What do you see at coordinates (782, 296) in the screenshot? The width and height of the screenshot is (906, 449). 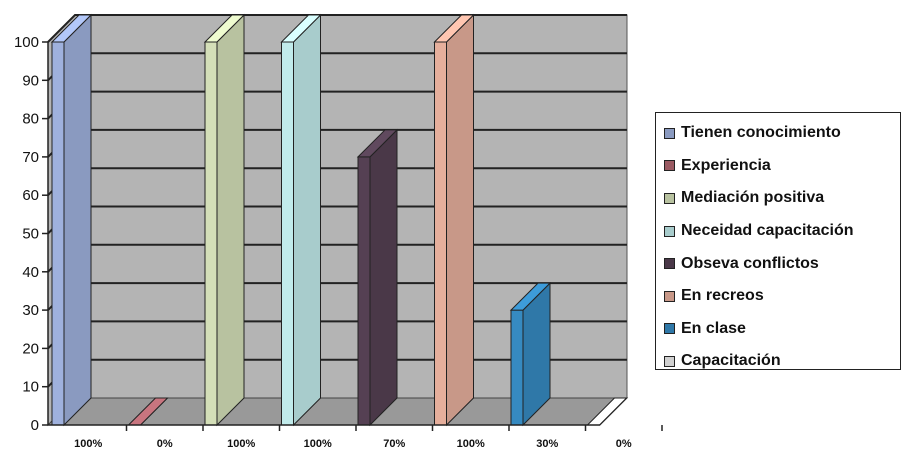 I see `legend-item: En recreos` at bounding box center [782, 296].